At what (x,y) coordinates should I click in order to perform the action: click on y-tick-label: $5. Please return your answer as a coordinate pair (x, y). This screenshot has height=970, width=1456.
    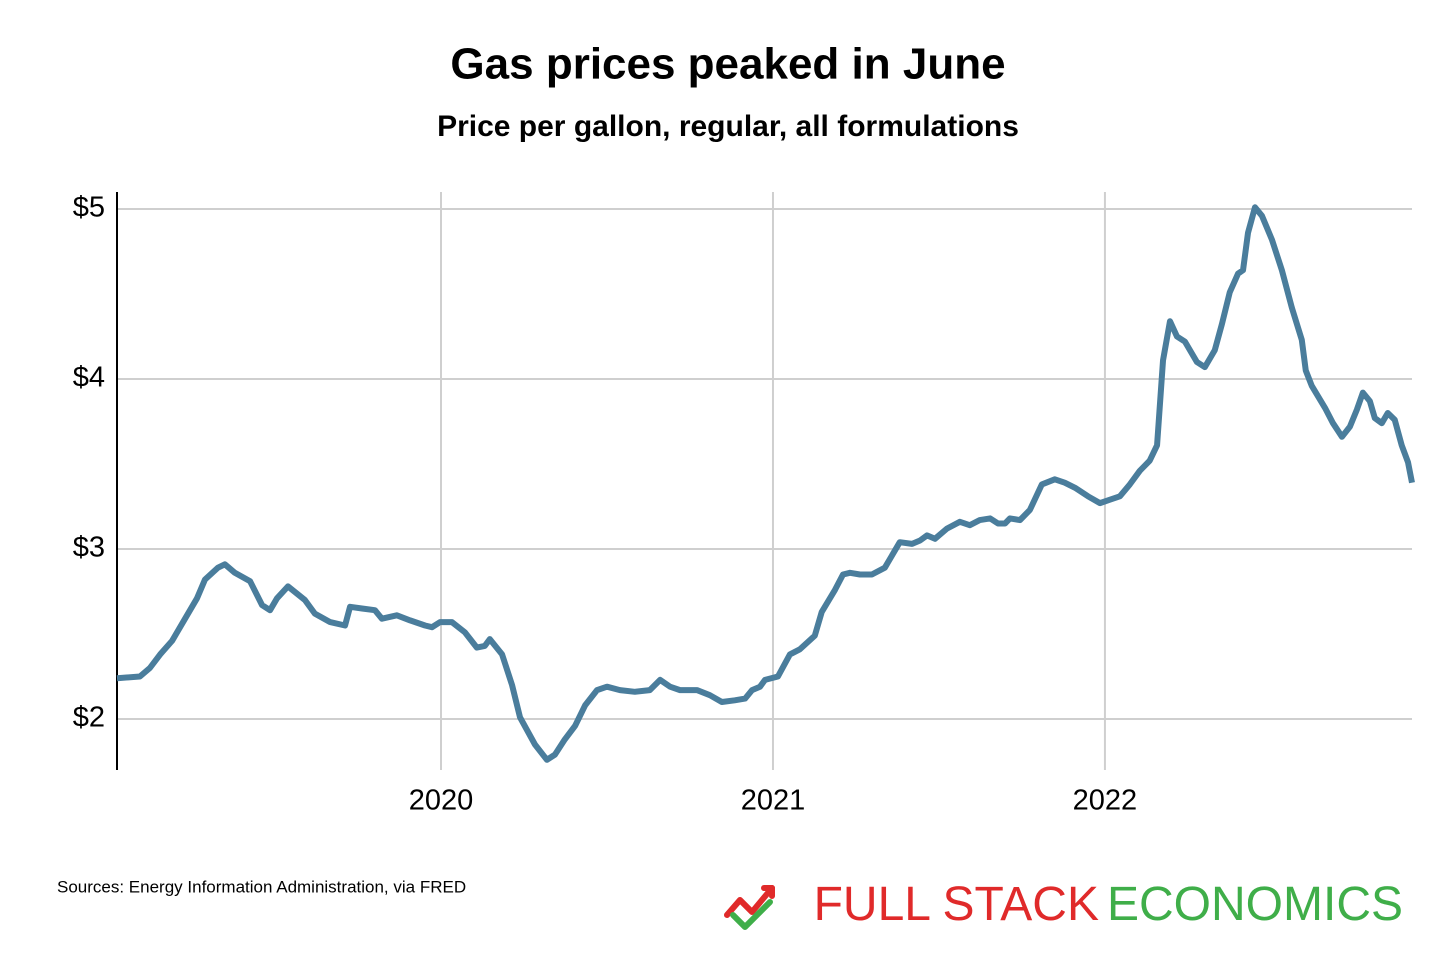
    Looking at the image, I should click on (89, 208).